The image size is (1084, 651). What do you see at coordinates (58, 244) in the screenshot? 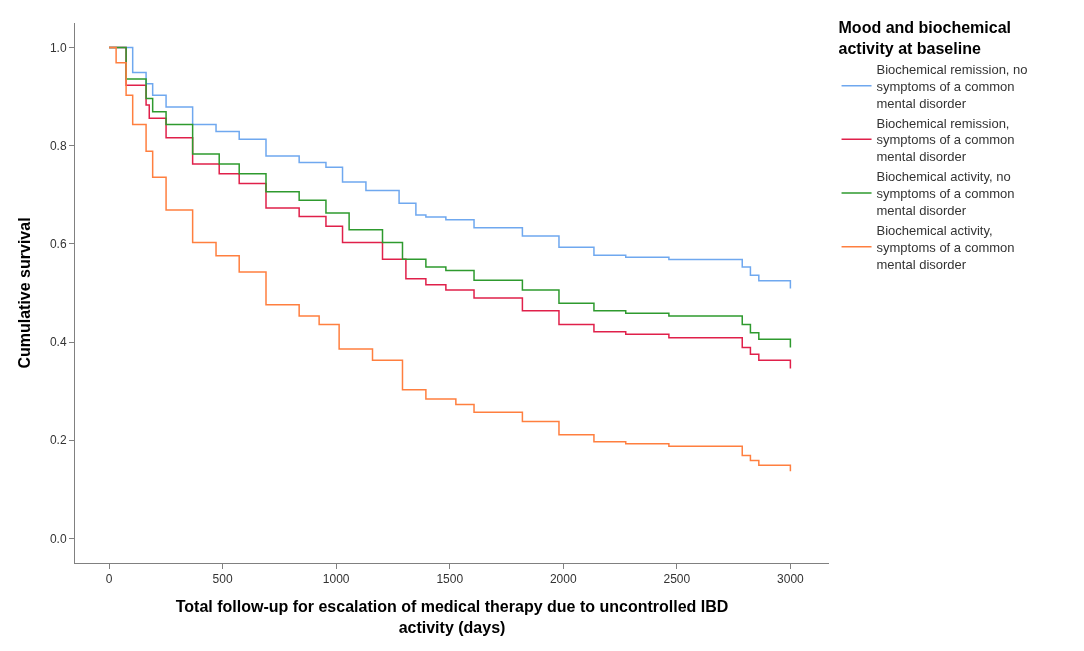
I see `y-tick-label: 0.6` at bounding box center [58, 244].